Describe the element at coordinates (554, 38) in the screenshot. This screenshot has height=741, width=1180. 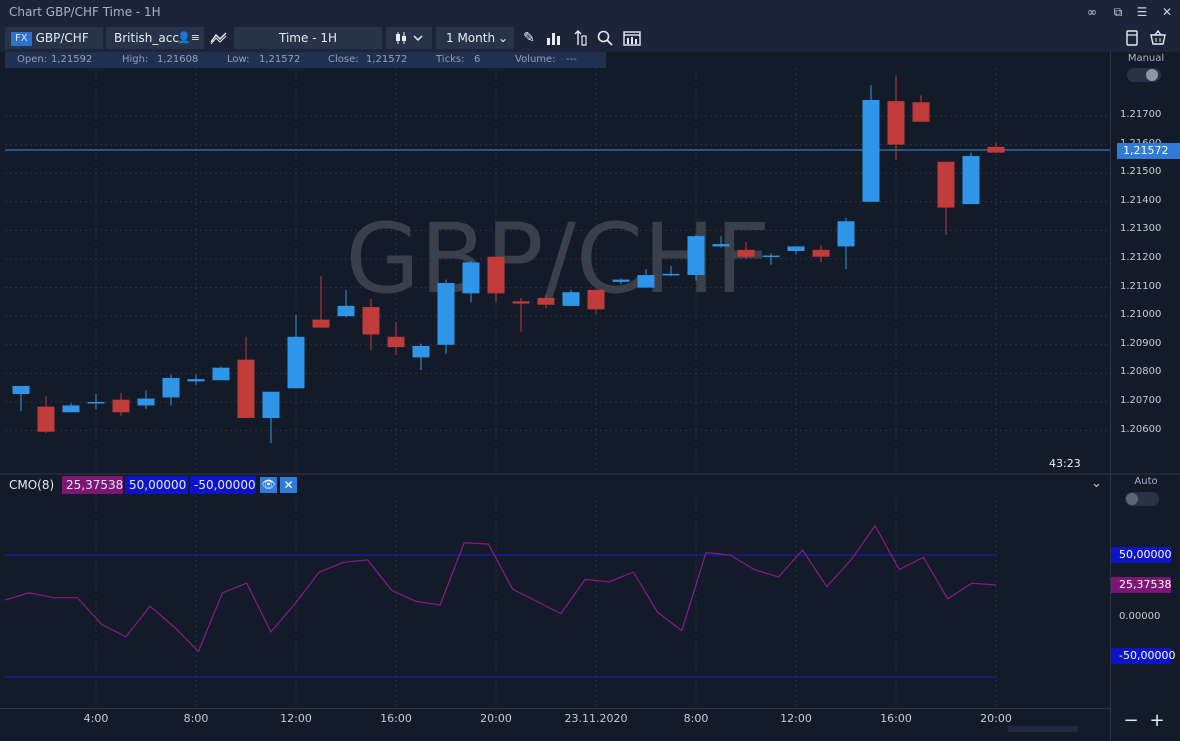
I see `indicators-icon` at that location.